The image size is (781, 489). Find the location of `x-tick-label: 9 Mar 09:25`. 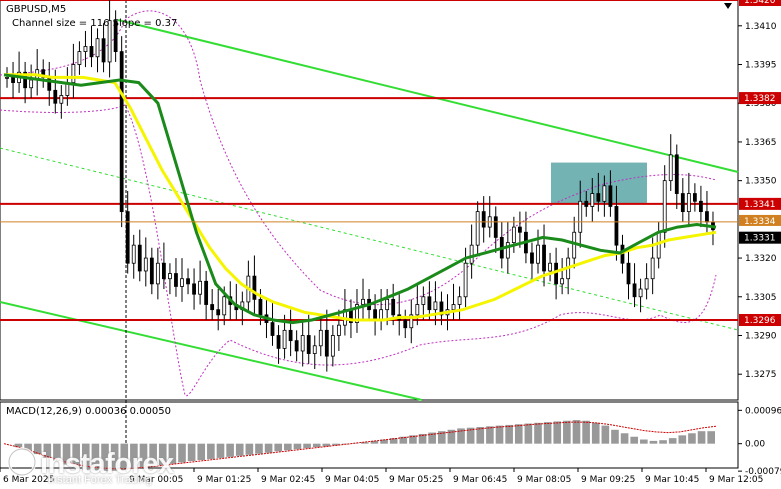

x-tick-label: 9 Mar 09:25 is located at coordinates (608, 480).